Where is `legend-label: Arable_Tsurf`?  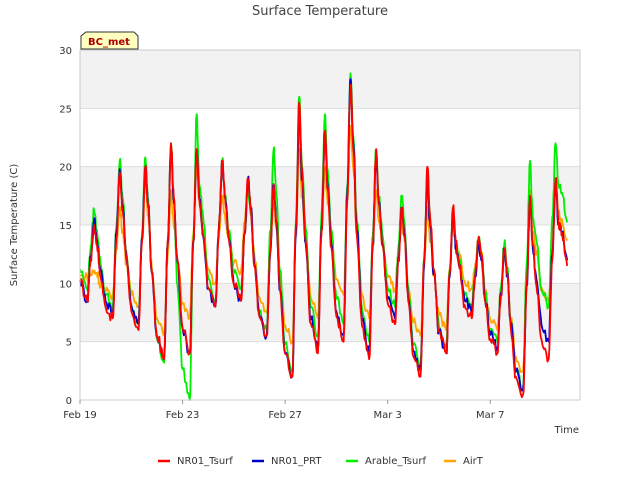 legend-label: Arable_Tsurf is located at coordinates (395, 461).